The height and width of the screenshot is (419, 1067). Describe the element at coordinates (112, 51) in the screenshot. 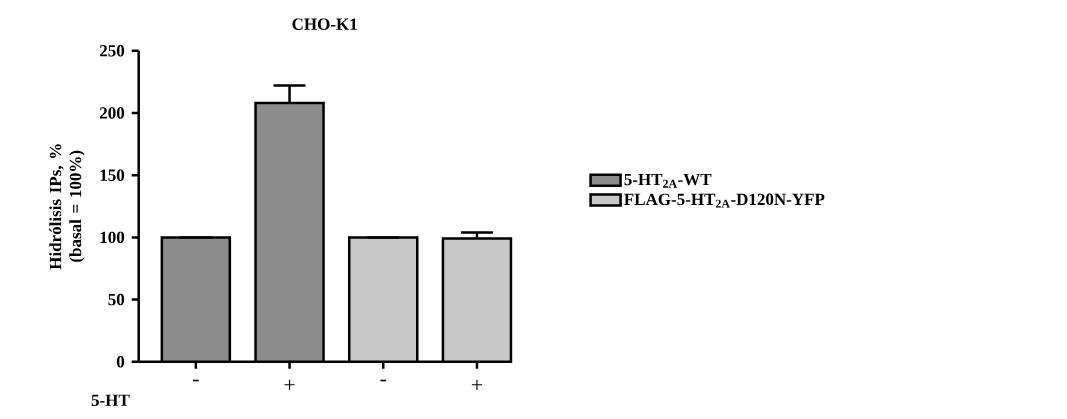

I see `y-tick-label: 250` at that location.